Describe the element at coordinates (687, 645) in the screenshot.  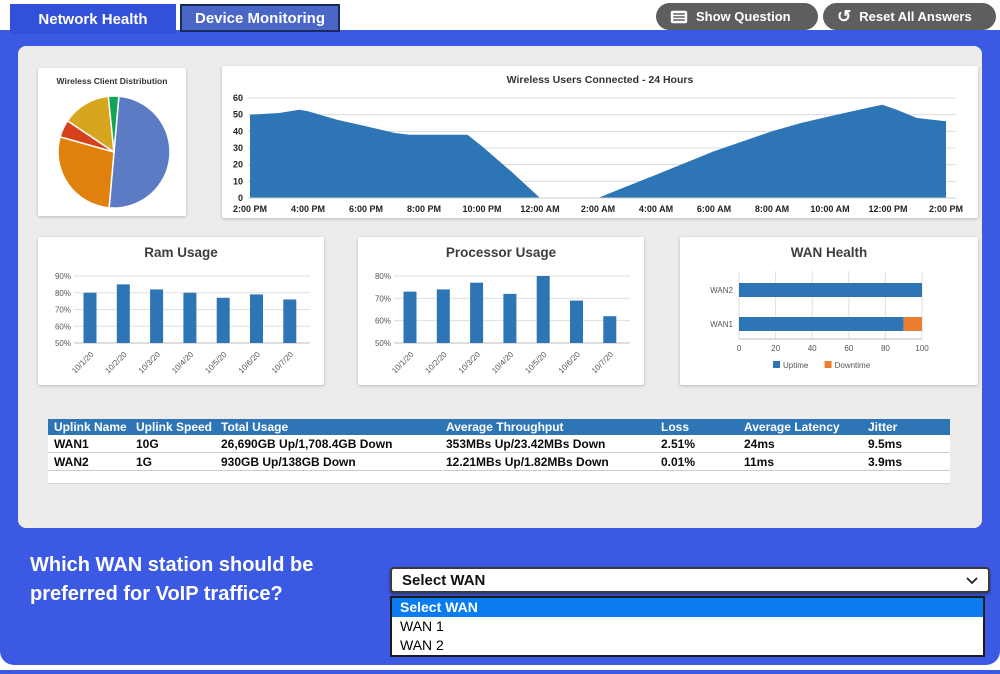
I see `dropdown-option: WAN 2` at that location.